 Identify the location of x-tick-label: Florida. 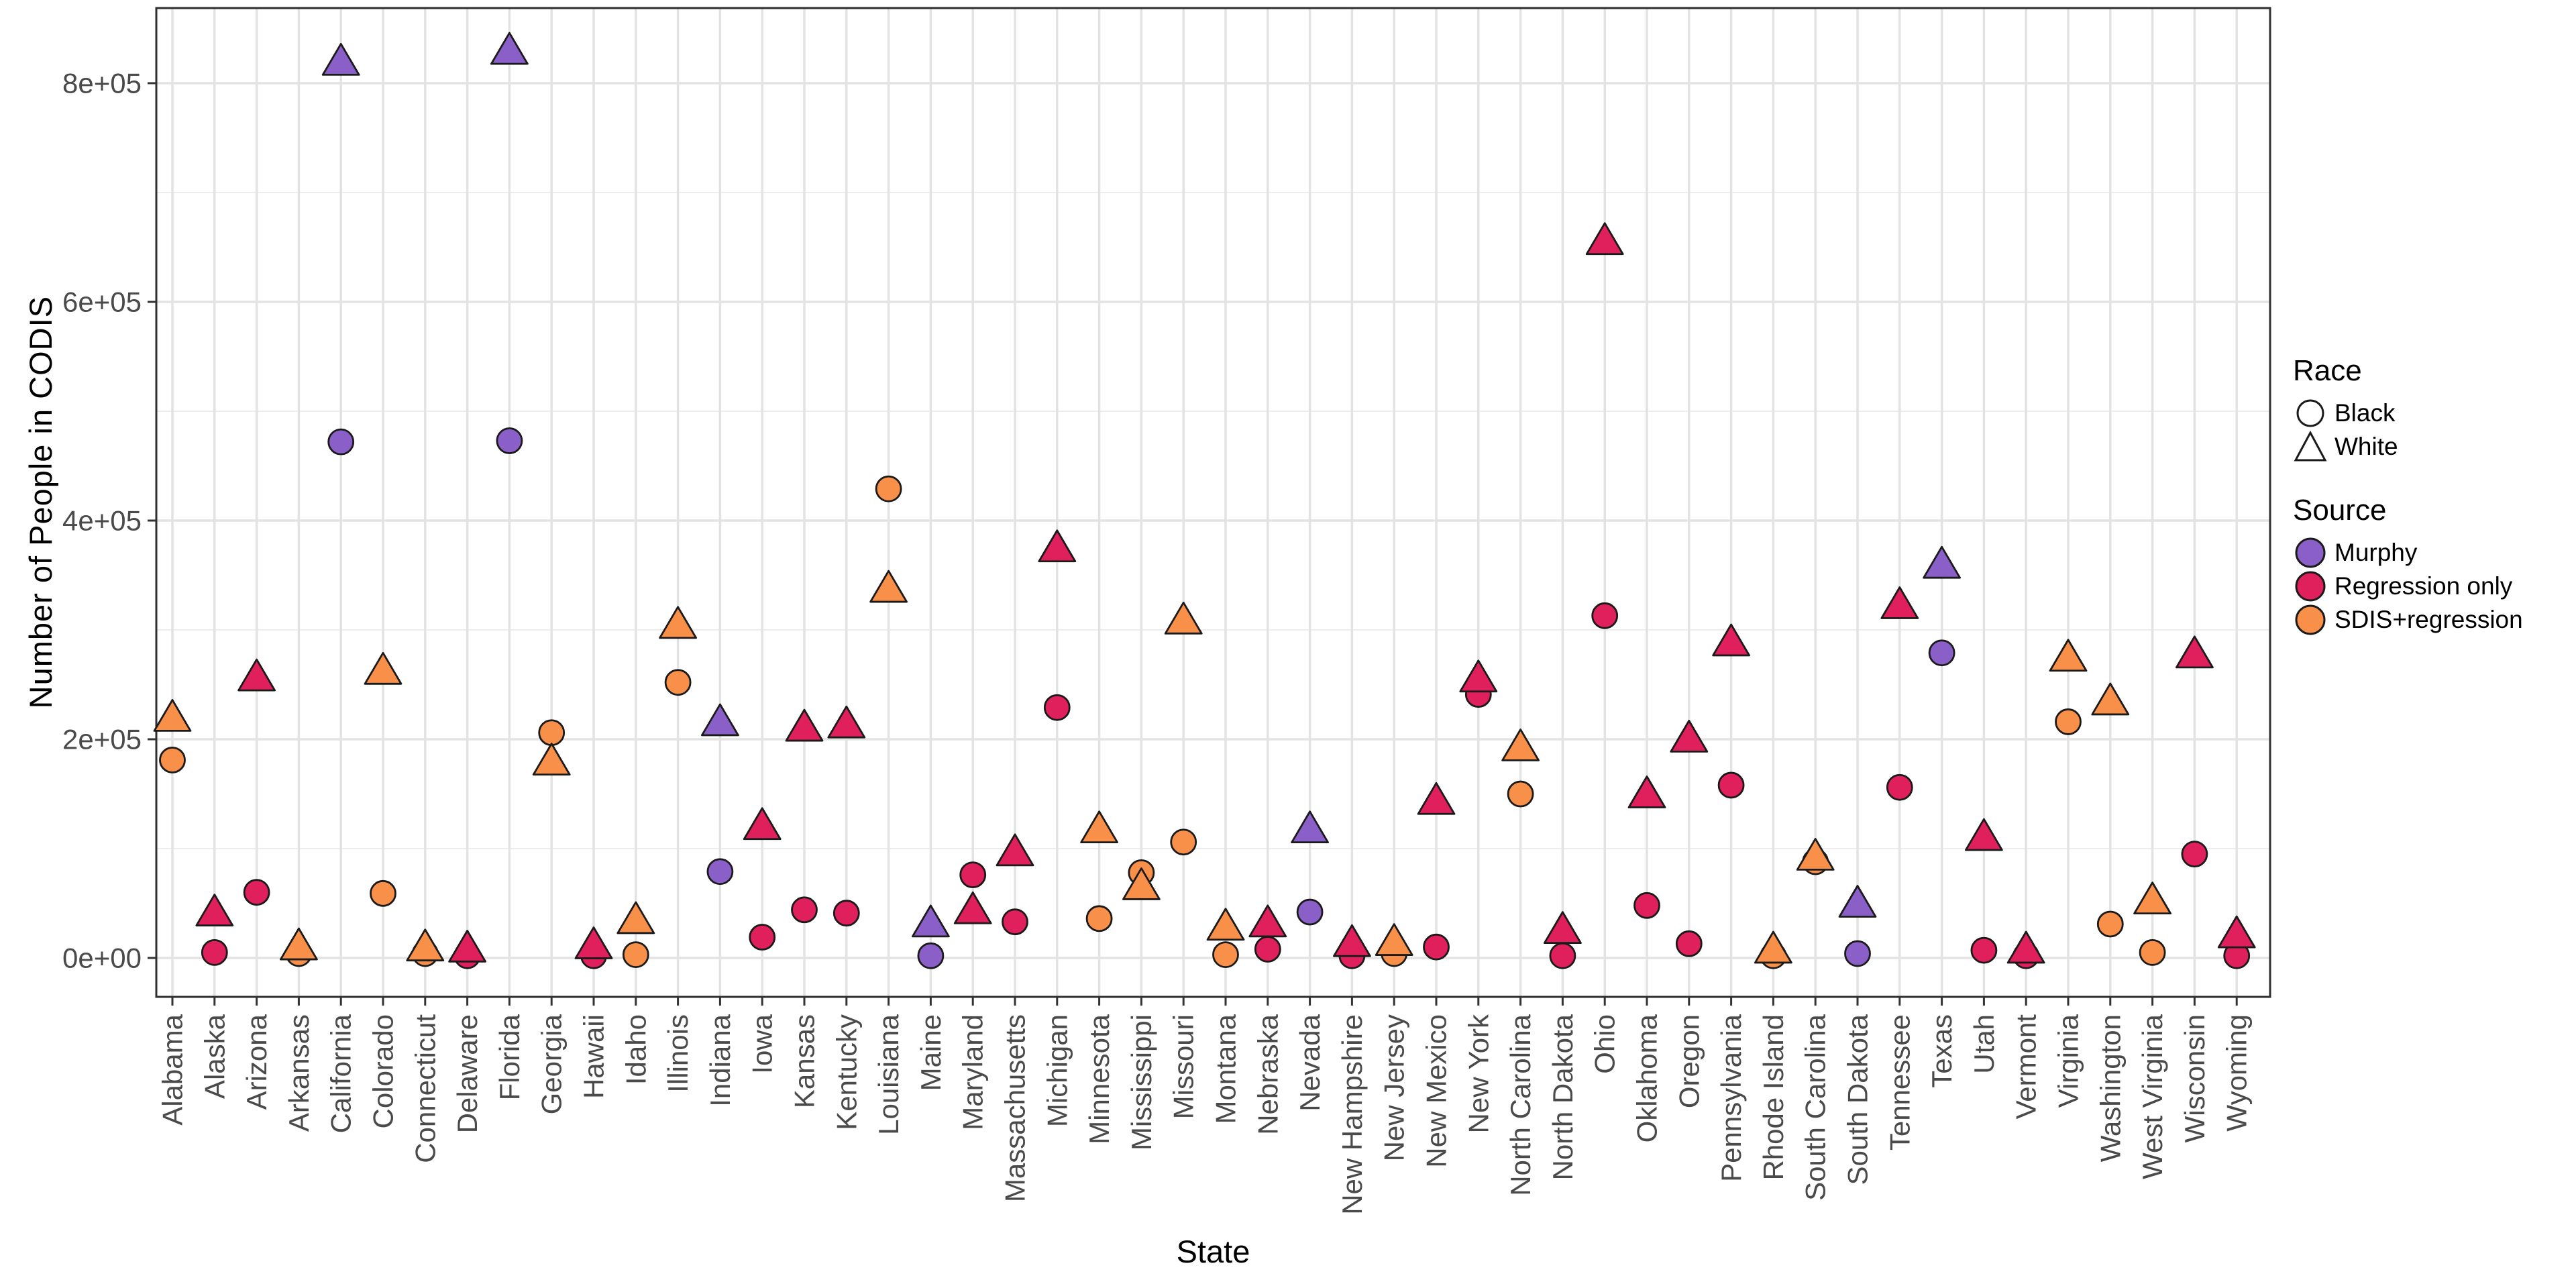
(509, 1057).